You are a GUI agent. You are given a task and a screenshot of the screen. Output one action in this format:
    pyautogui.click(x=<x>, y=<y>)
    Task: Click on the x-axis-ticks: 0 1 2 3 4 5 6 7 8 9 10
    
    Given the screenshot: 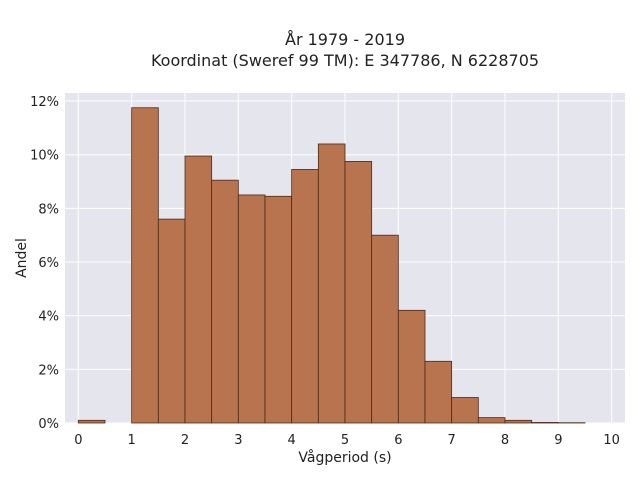 What is the action you would take?
    pyautogui.click(x=347, y=440)
    